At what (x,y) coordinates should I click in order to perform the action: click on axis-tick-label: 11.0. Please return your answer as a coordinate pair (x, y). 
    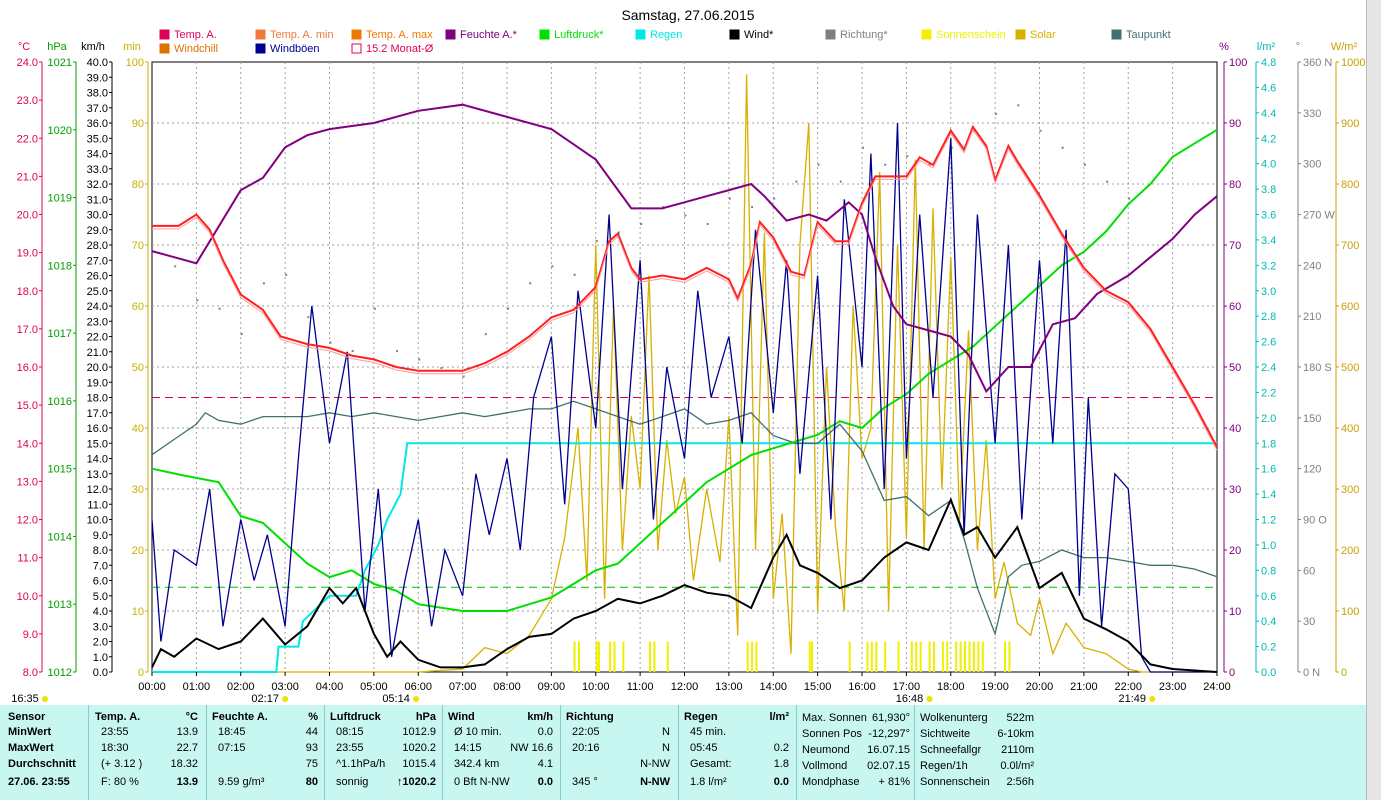
    Looking at the image, I should click on (97, 505).